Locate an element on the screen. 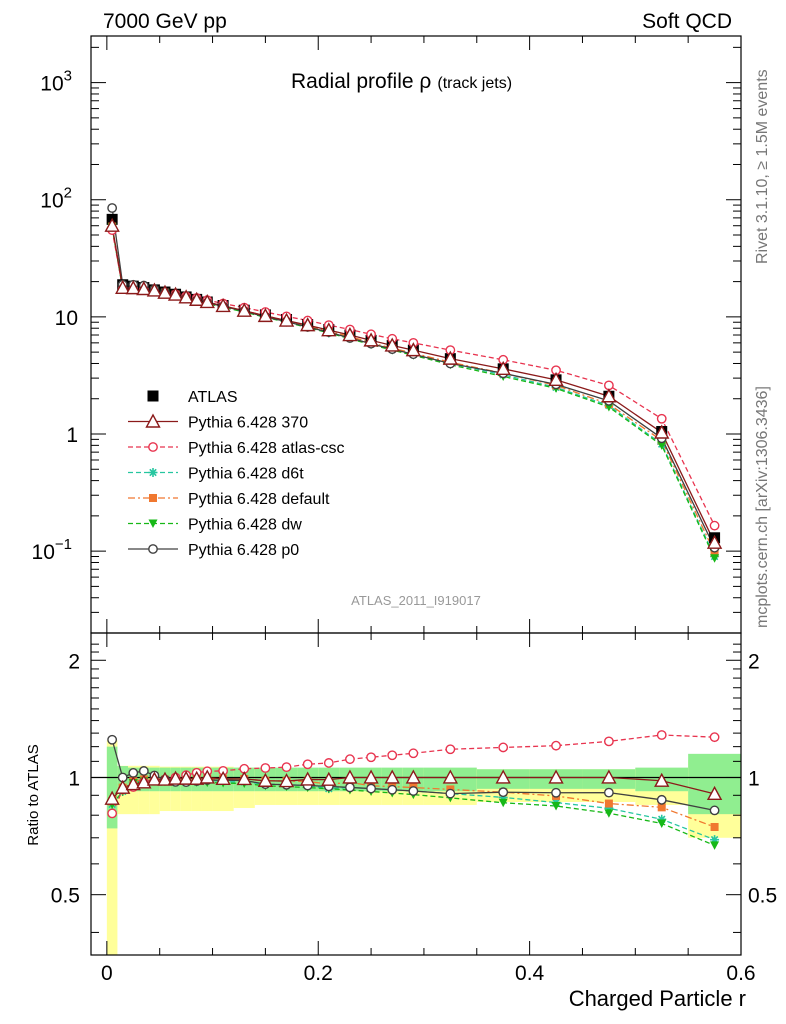  header-energy-label: 7000 GeV pp is located at coordinates (165, 21).